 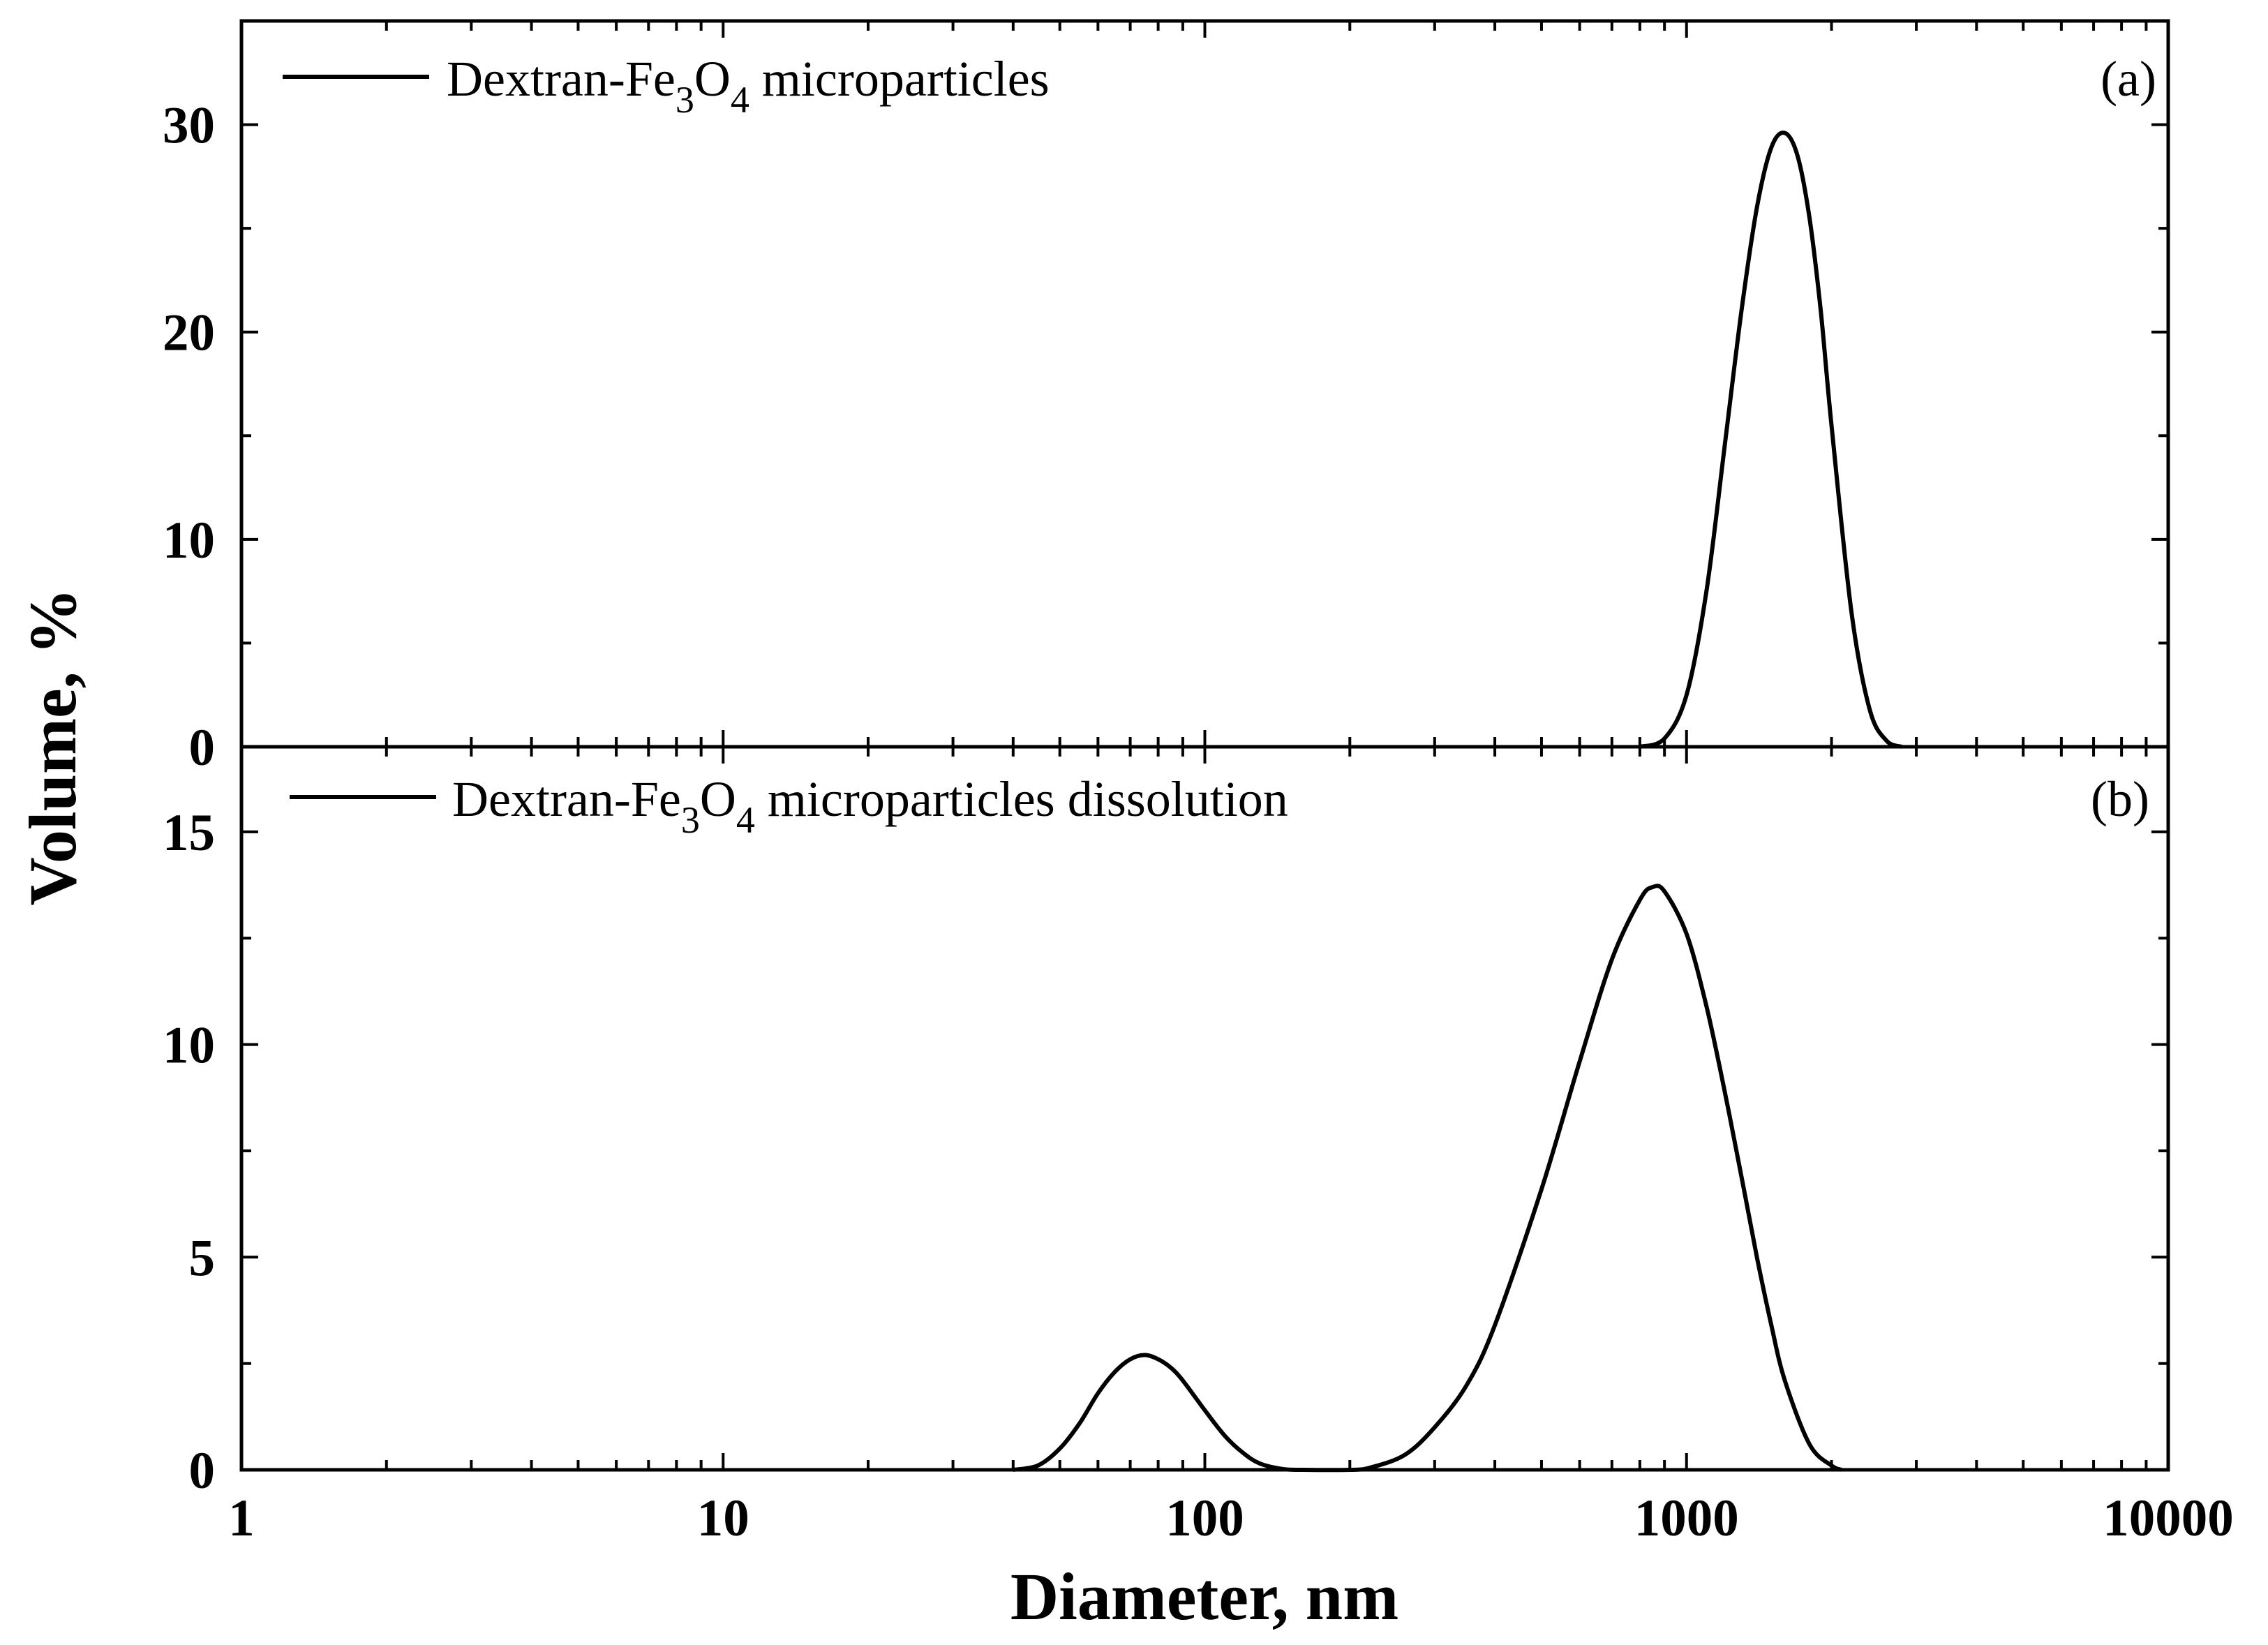 What do you see at coordinates (1204, 1596) in the screenshot?
I see `x-axis-title: Diameter, nm` at bounding box center [1204, 1596].